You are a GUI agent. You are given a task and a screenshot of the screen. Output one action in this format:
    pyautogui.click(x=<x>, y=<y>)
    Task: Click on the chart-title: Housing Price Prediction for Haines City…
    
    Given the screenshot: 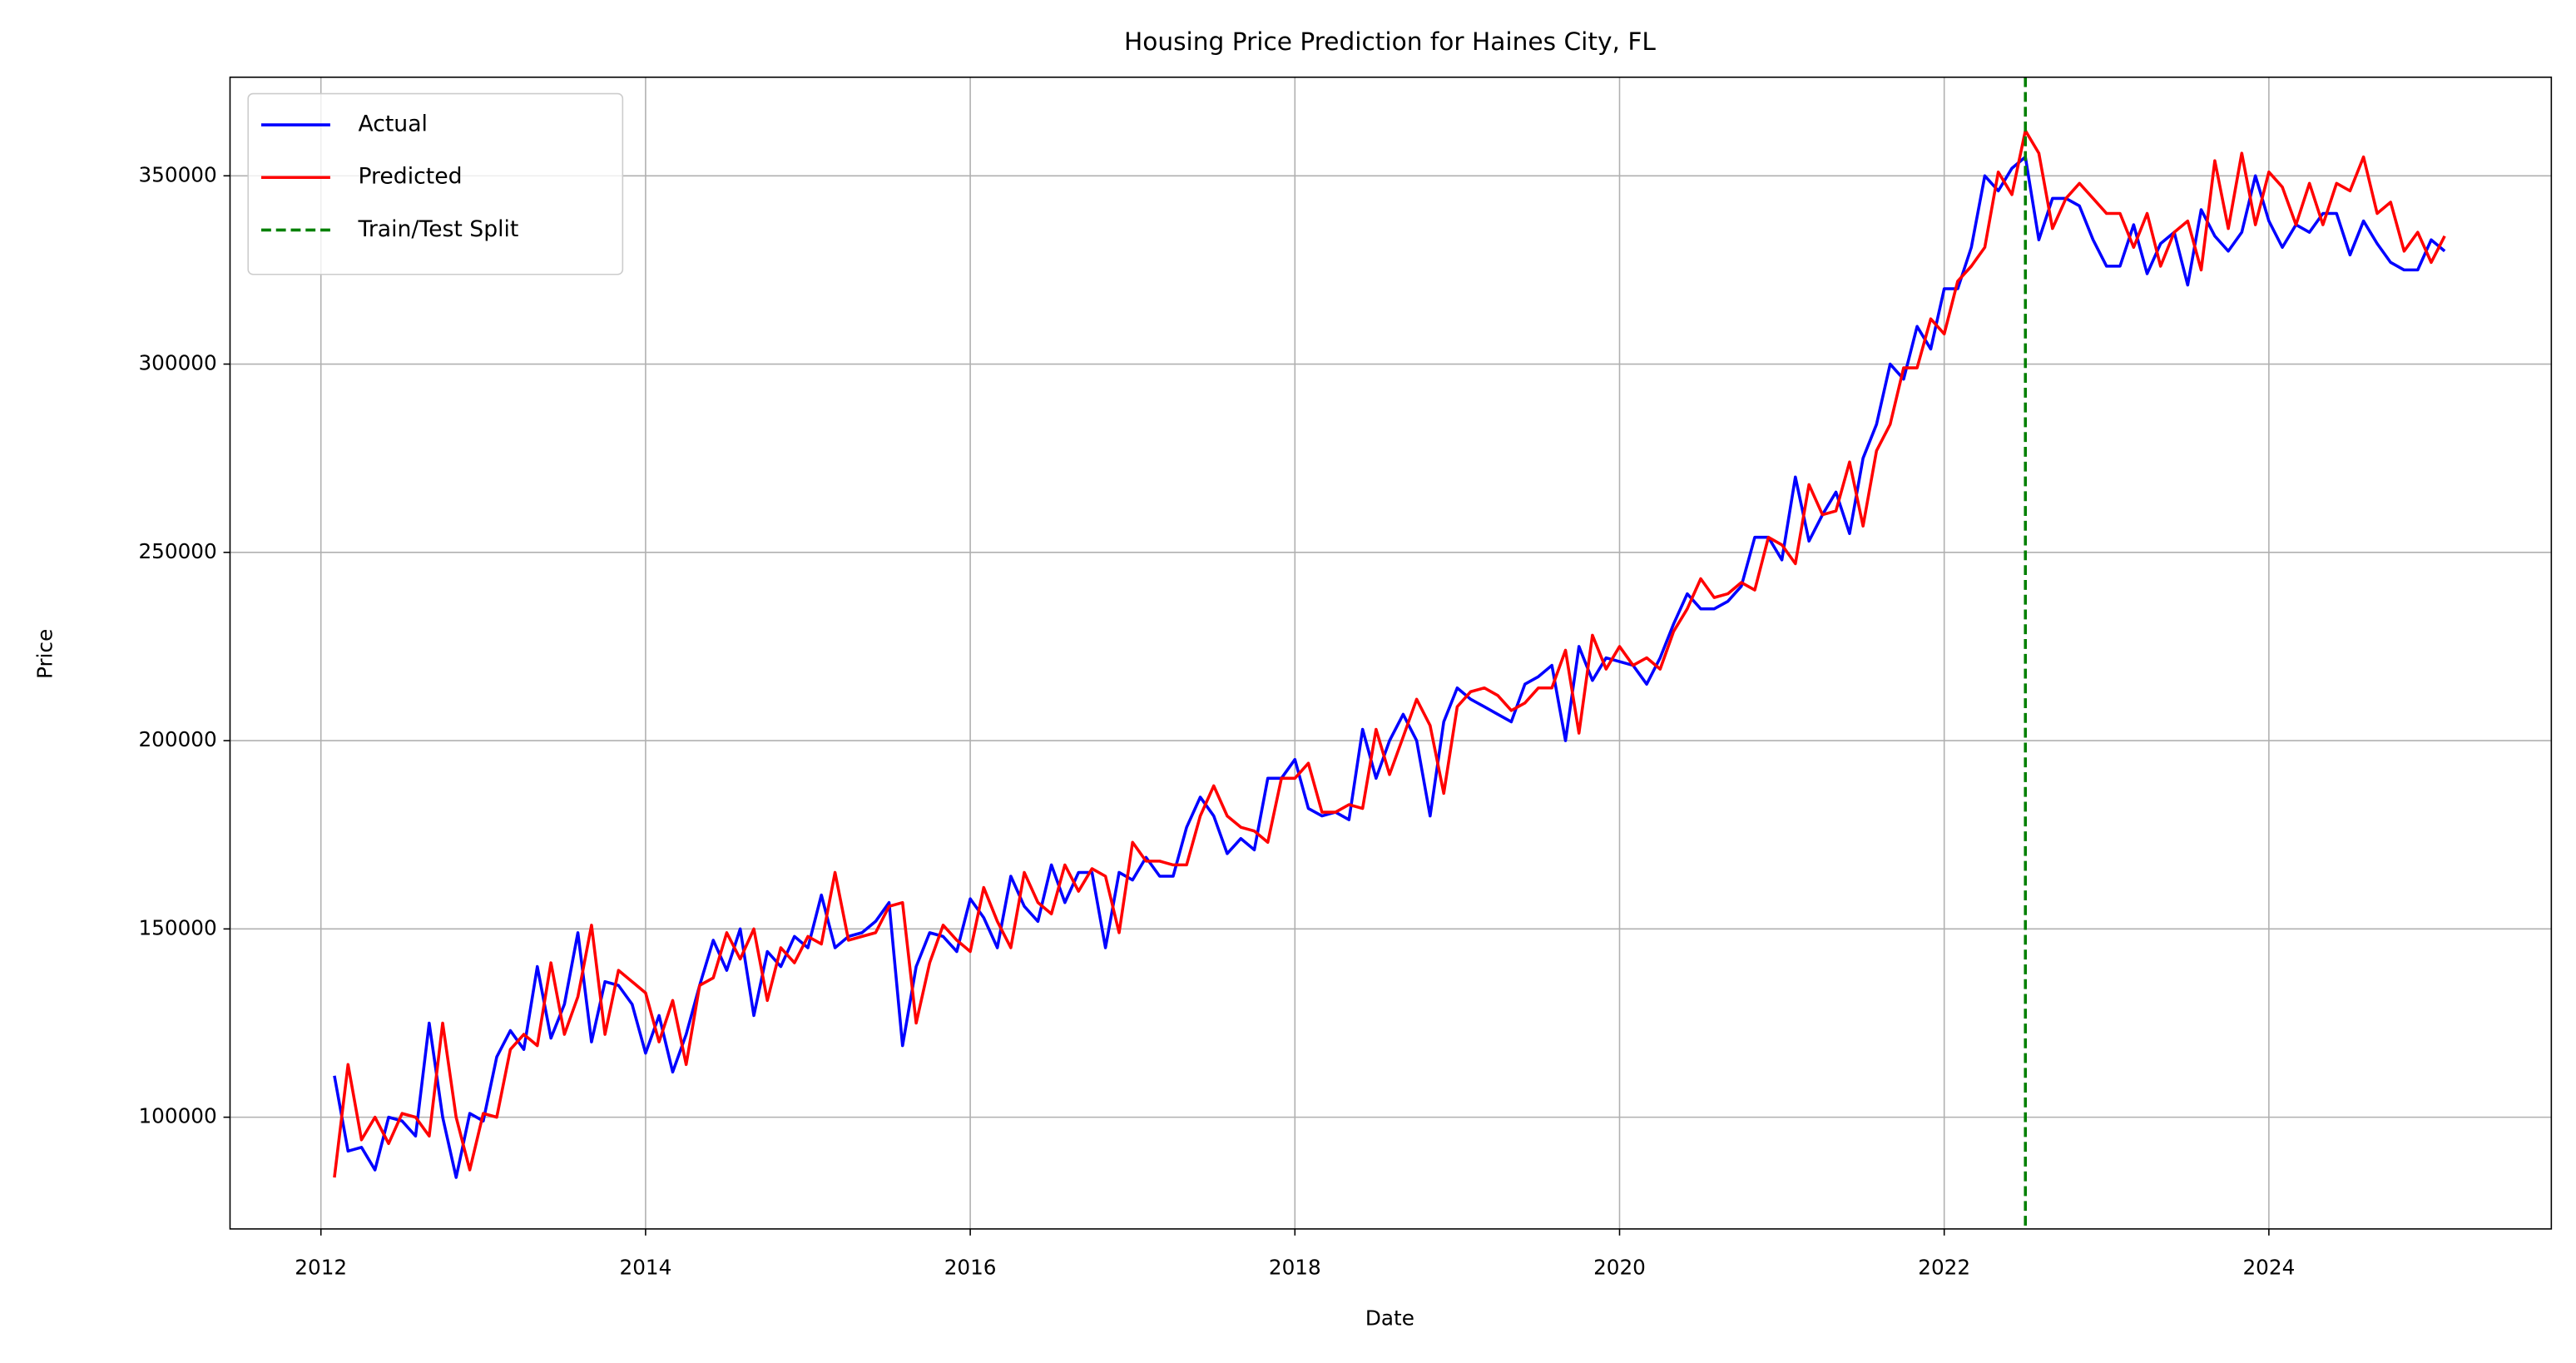 What is the action you would take?
    pyautogui.click(x=1390, y=41)
    